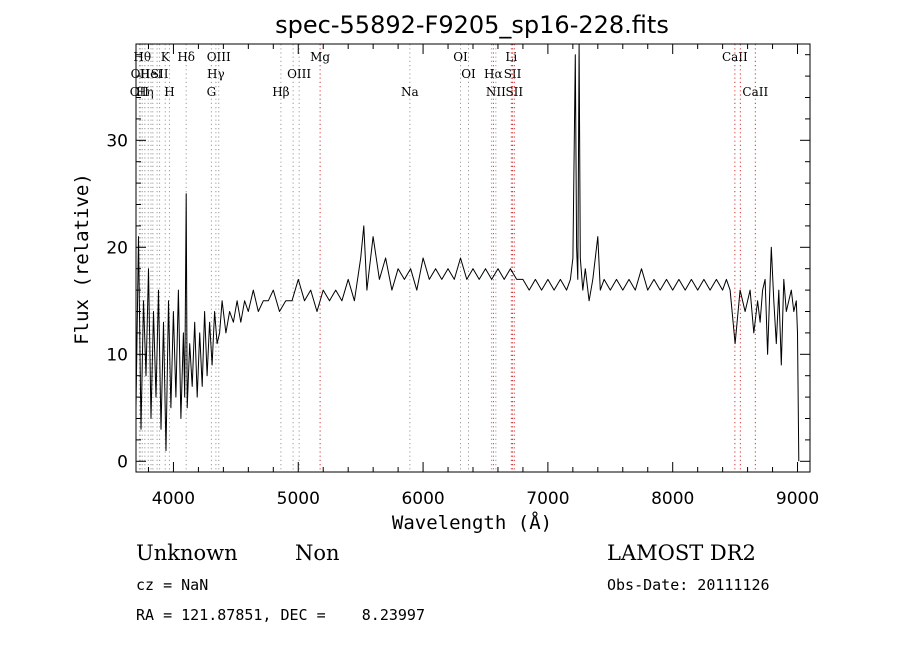  What do you see at coordinates (141, 74) in the screenshot?
I see `spectral-line-label: OII` at bounding box center [141, 74].